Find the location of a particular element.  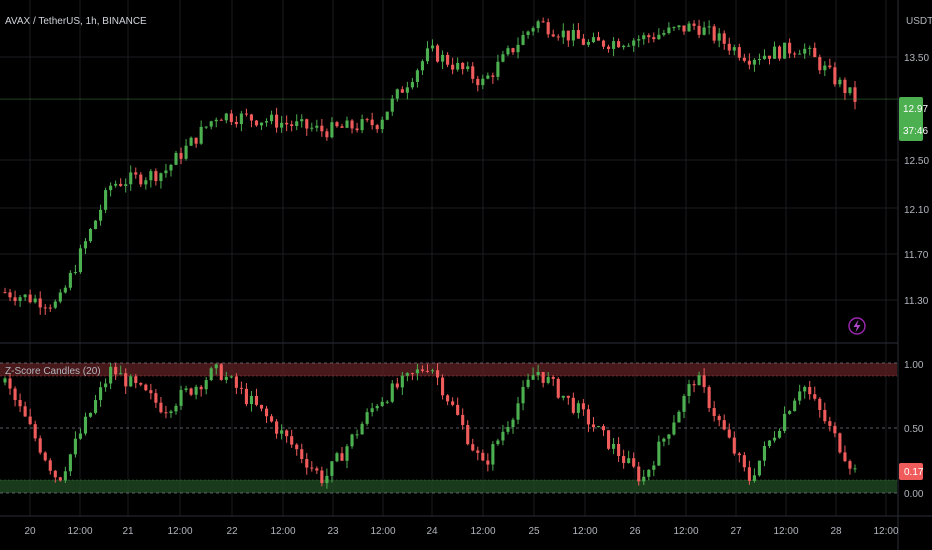

price-badge-bg is located at coordinates (911, 119).